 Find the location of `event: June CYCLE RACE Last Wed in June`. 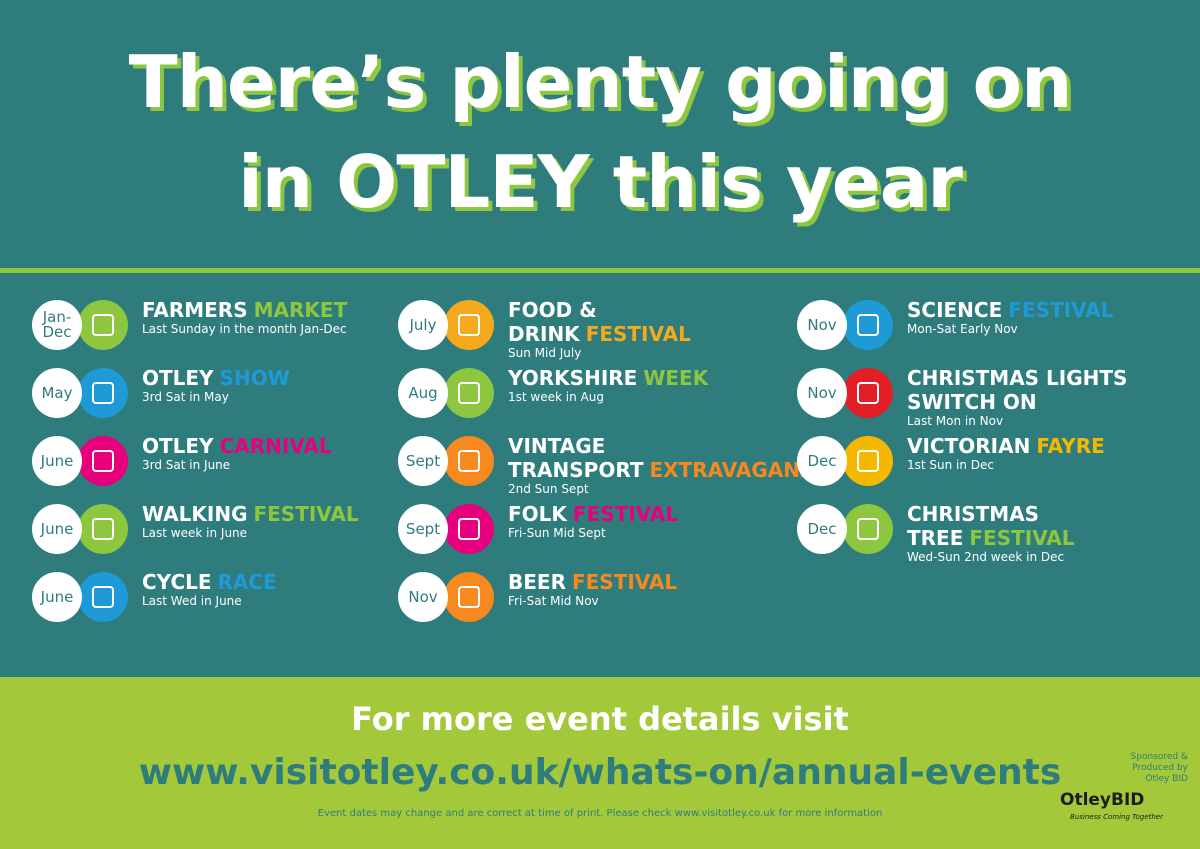

event: June CYCLE RACE Last Wed in June is located at coordinates (222, 605).